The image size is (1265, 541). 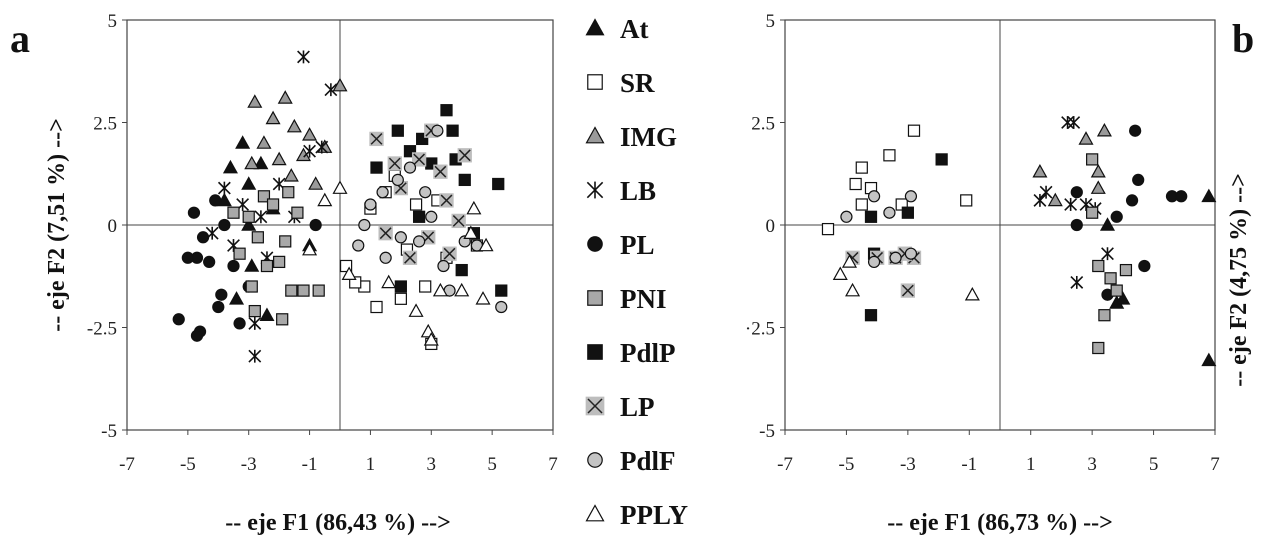 I want to click on y-tick-label: -2.5, so click(x=102, y=329).